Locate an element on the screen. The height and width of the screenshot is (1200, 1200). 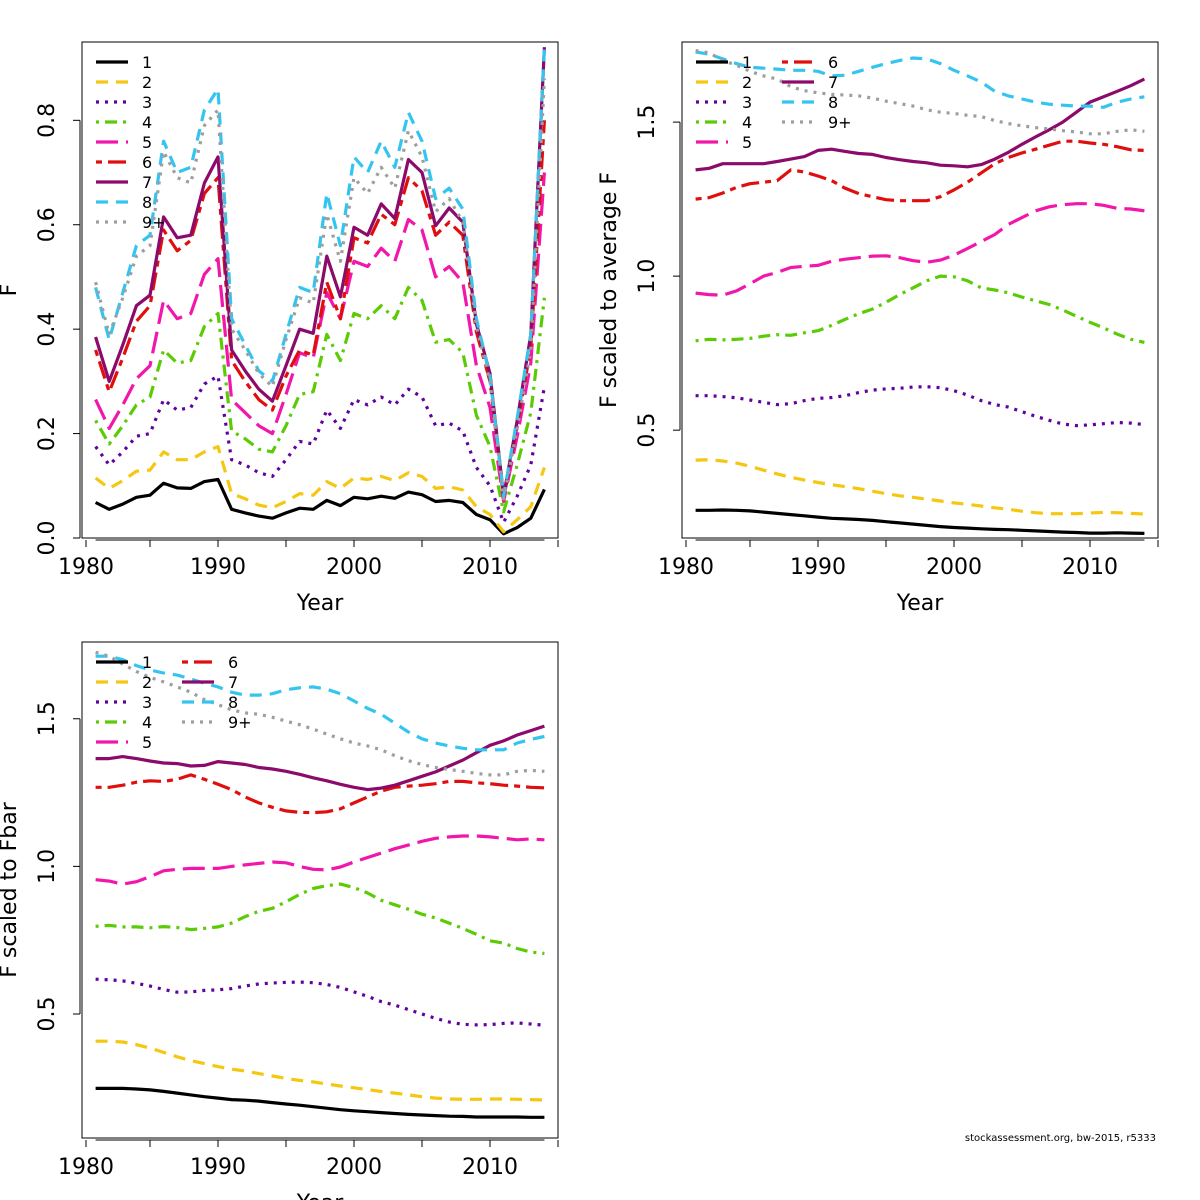
y-axis: 0.5 1.0 1.5 F scaled to average F is located at coordinates (639, 276).